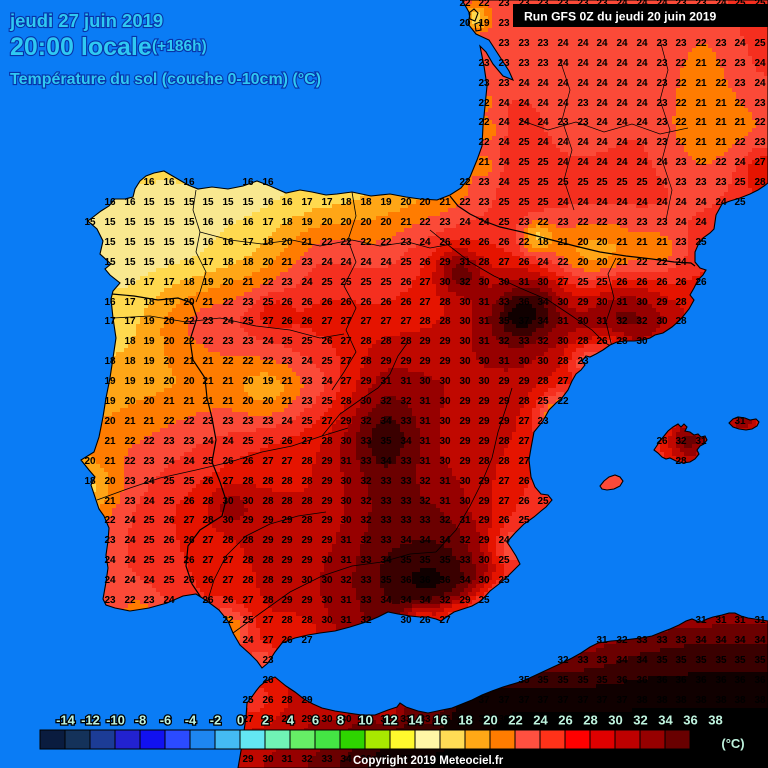 Image resolution: width=768 pixels, height=768 pixels. I want to click on svg-text: 38, so click(760, 700).